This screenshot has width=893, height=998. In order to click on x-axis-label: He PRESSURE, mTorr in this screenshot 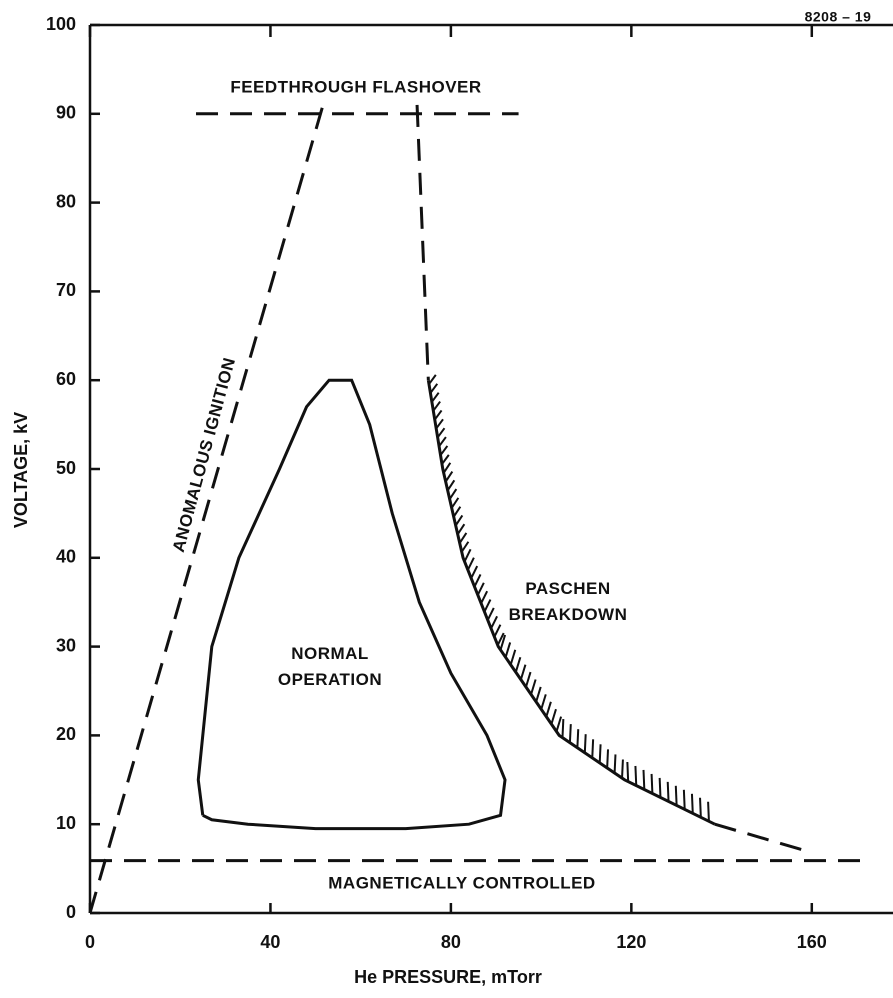, I will do `click(448, 977)`.